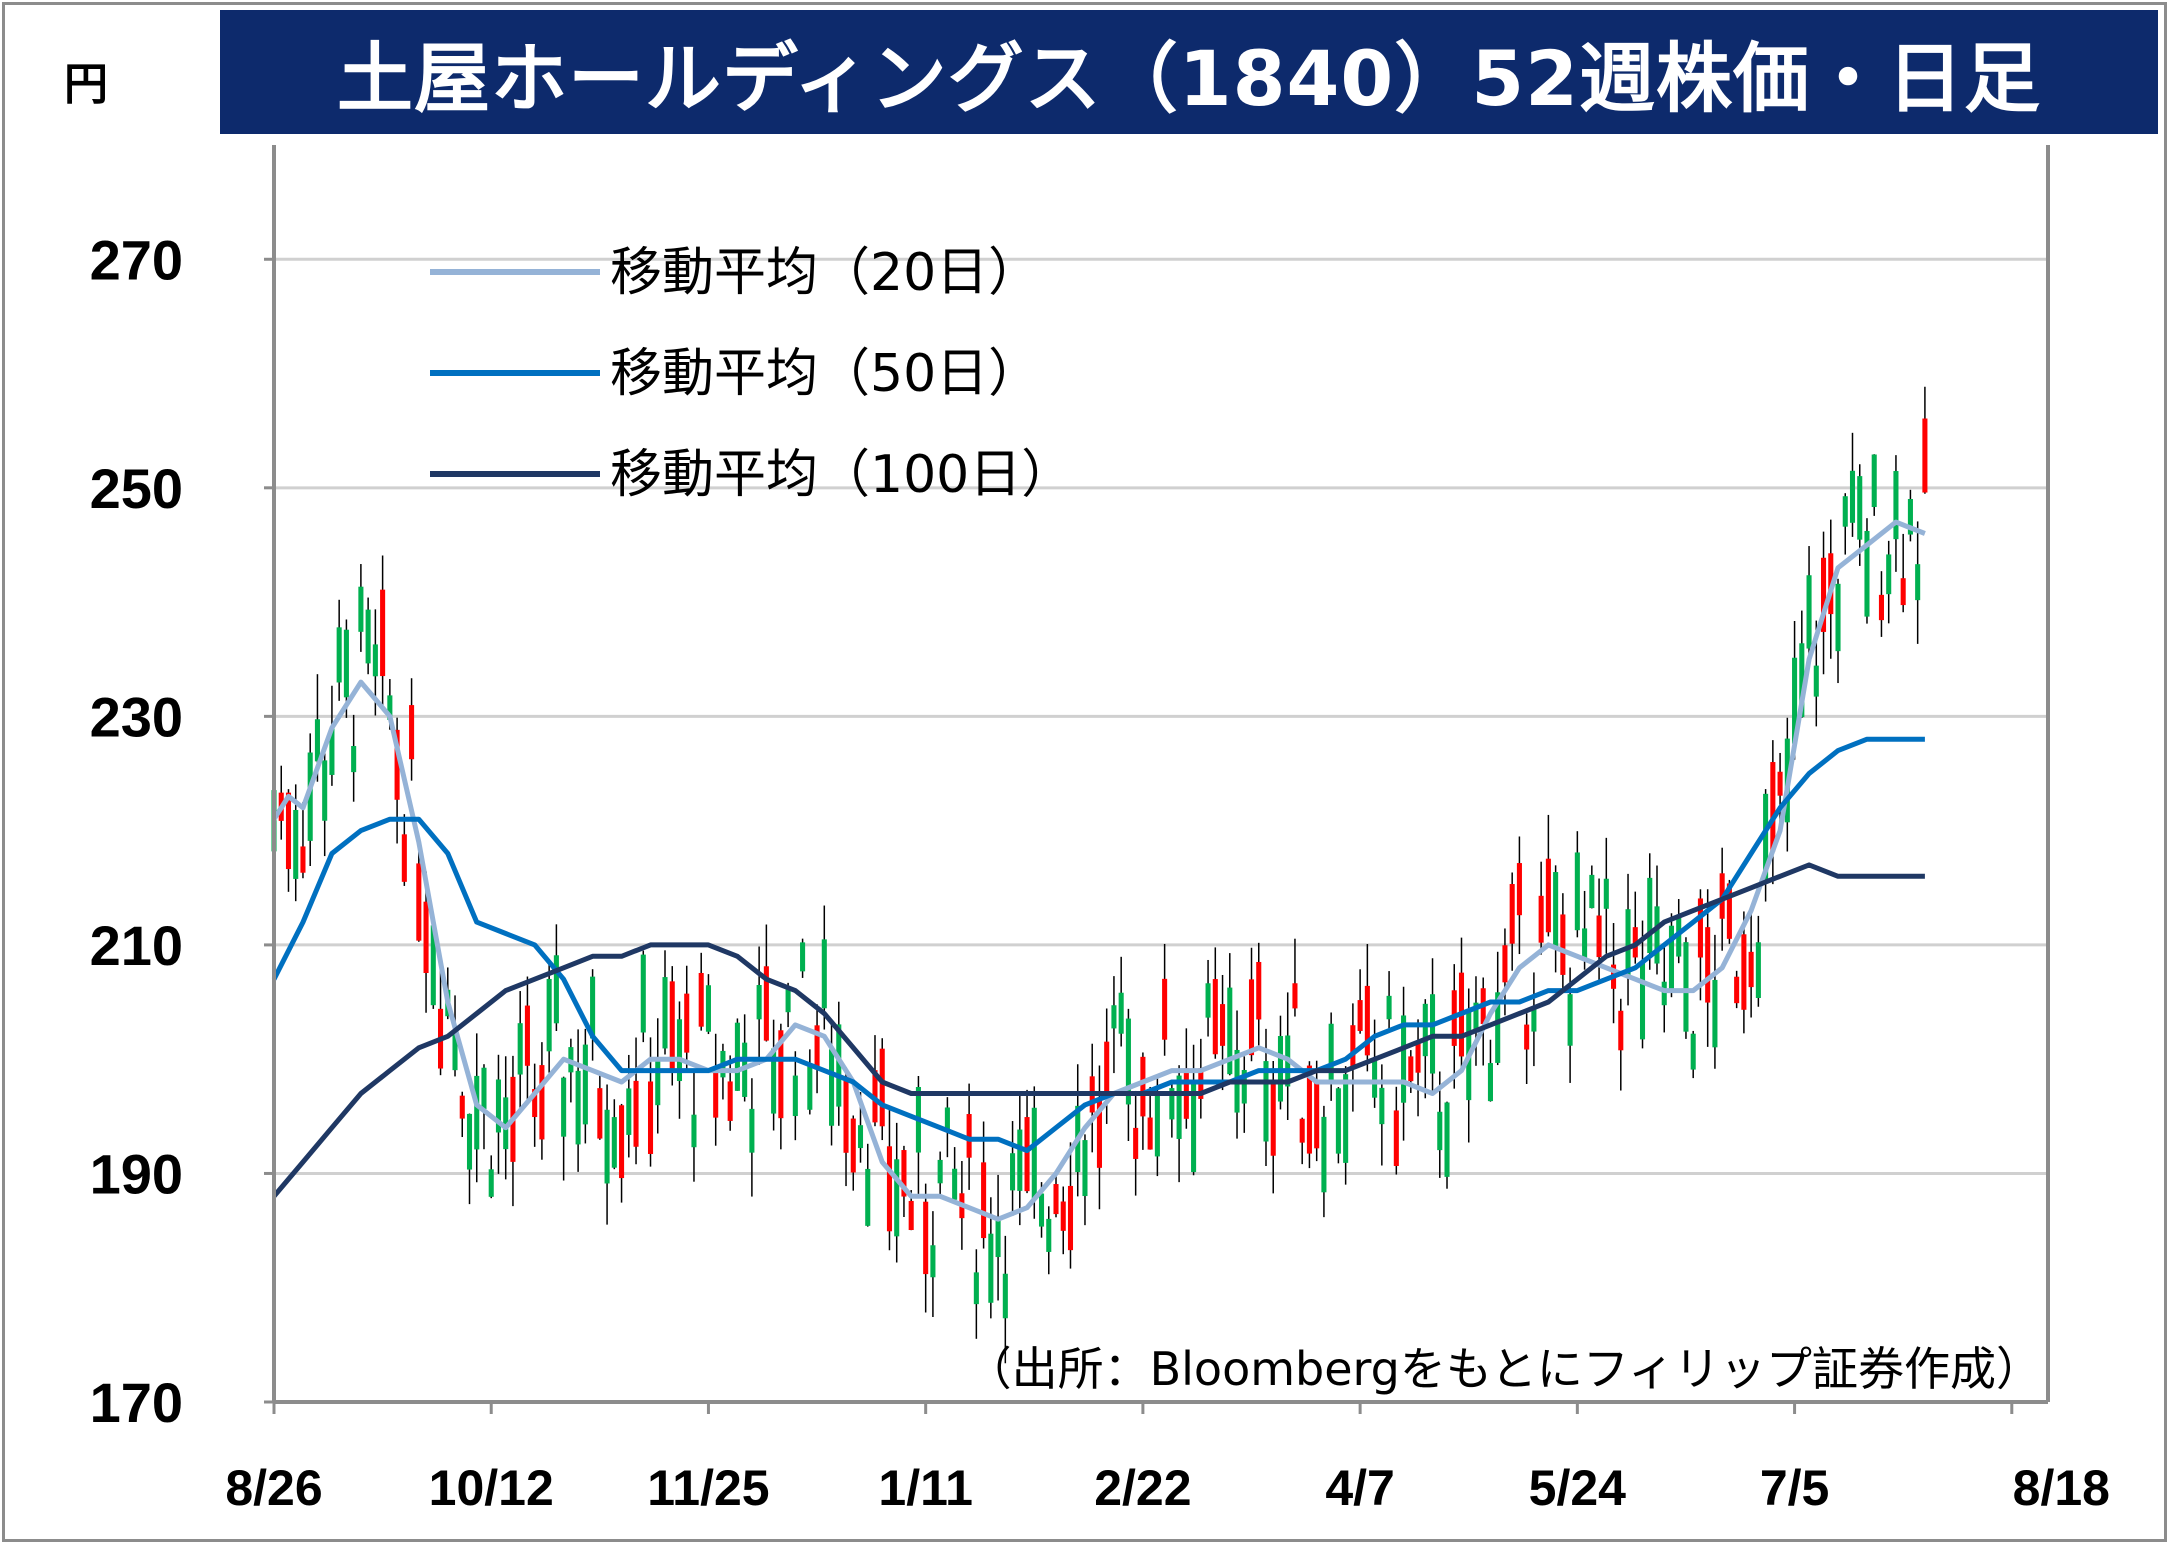  Describe the element at coordinates (136, 1402) in the screenshot. I see `y-tick-label: 170` at that location.